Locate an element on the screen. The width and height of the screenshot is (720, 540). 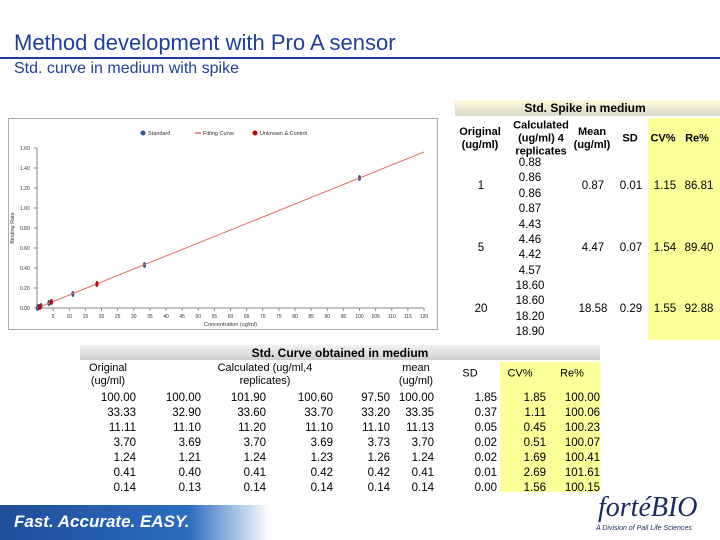
x-tick-label: 115 is located at coordinates (408, 317).